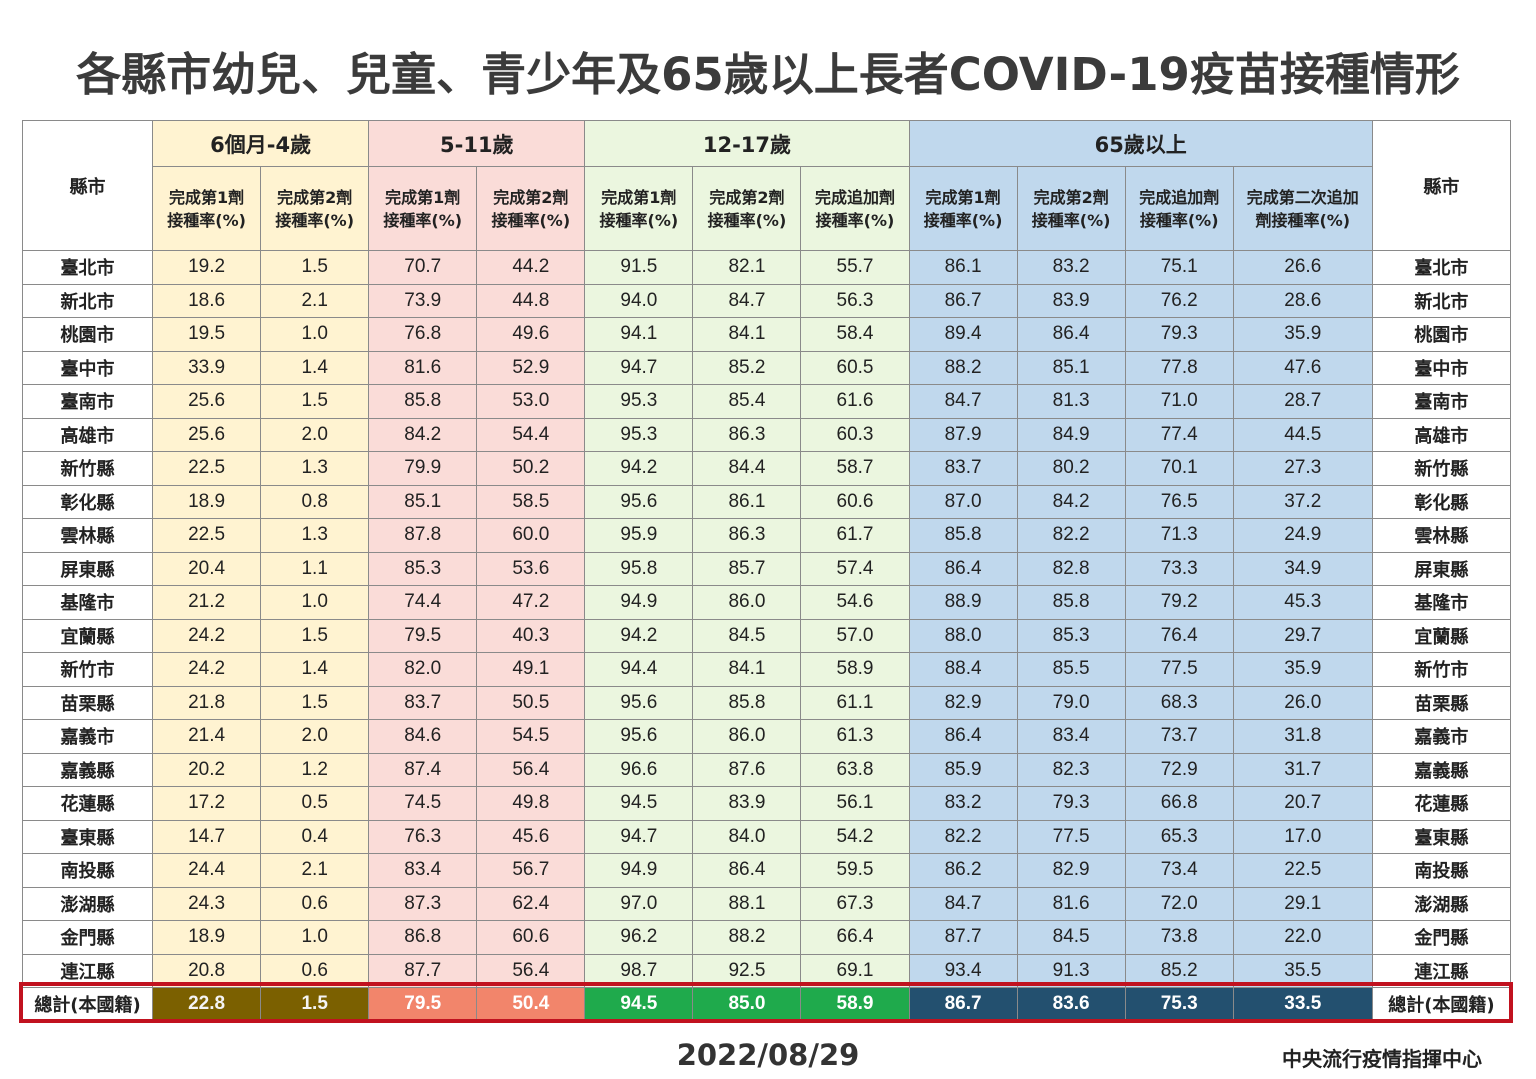 The height and width of the screenshot is (1079, 1536). I want to click on rate-cell: 31.8, so click(1302, 736).